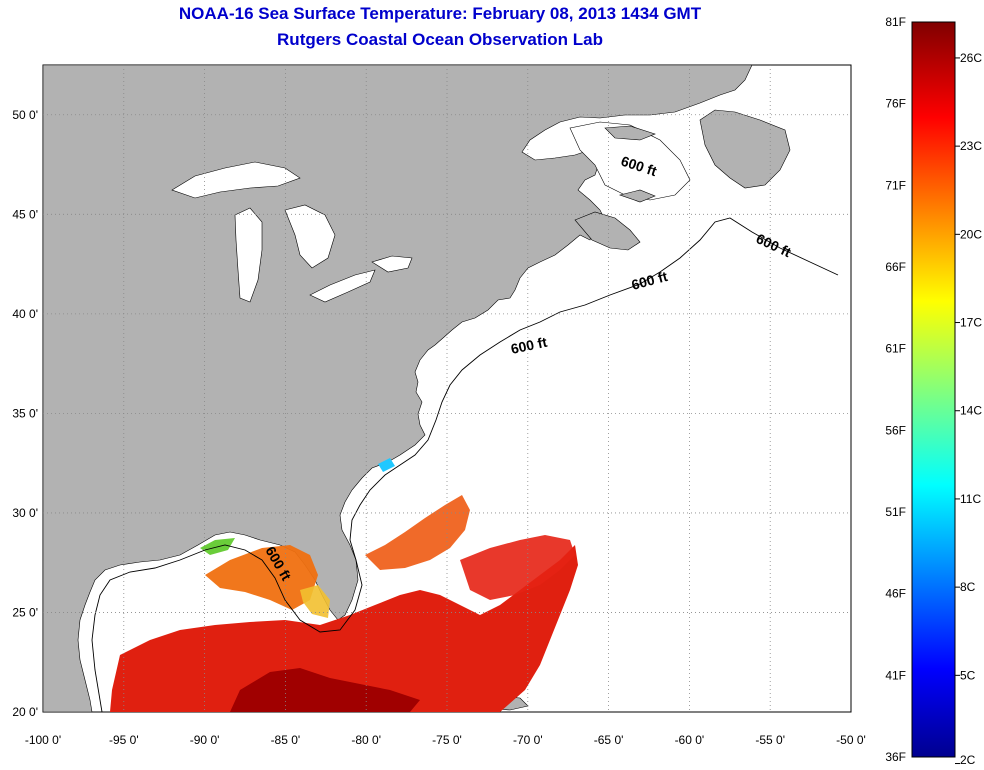 This screenshot has height=770, width=984. Describe the element at coordinates (342, 286) in the screenshot. I see `lake-erie` at that location.